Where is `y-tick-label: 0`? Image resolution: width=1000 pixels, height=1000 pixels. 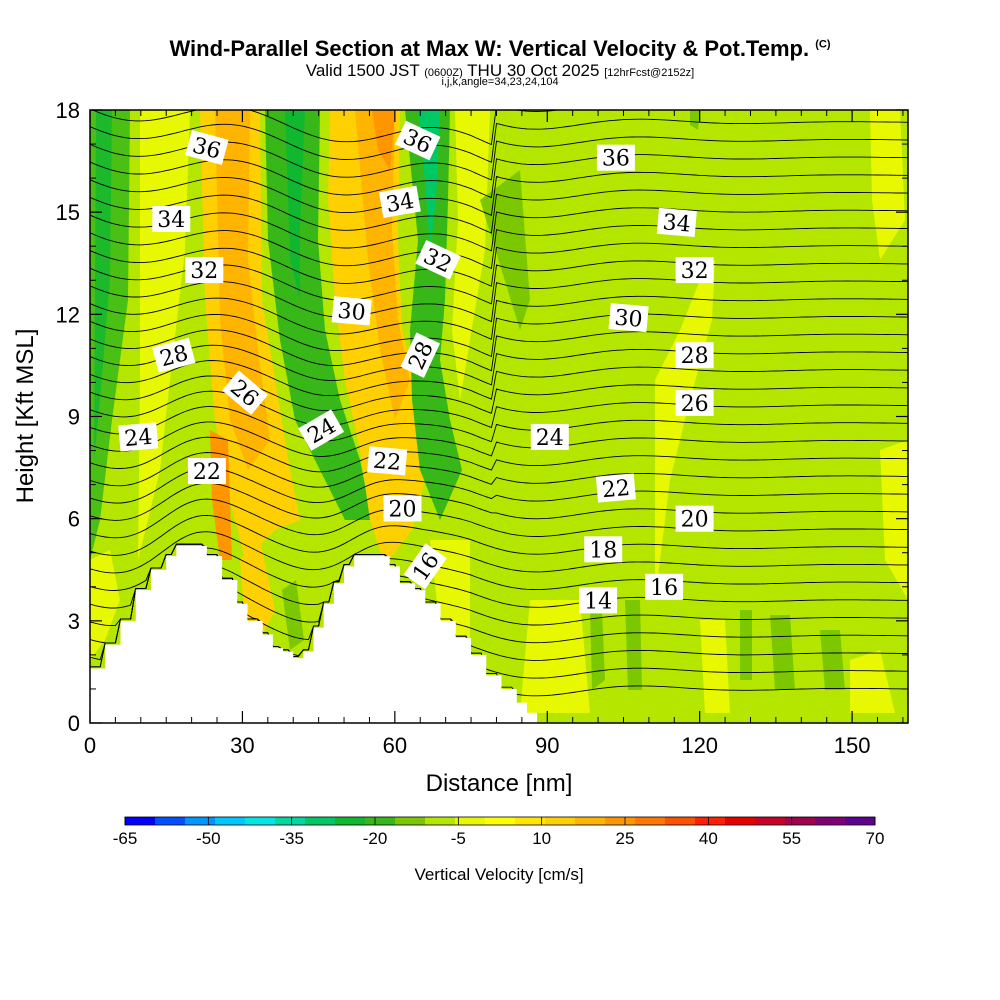 y-tick-label: 0 is located at coordinates (74, 723).